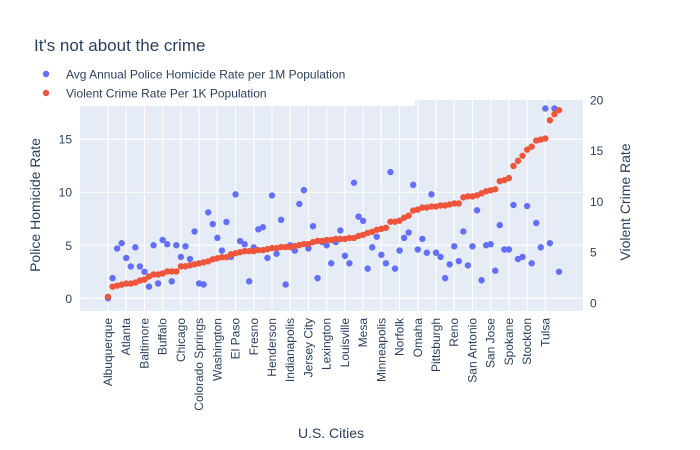 This screenshot has width=700, height=450. What do you see at coordinates (126, 337) in the screenshot?
I see `x-tick-label: Atlanta` at bounding box center [126, 337].